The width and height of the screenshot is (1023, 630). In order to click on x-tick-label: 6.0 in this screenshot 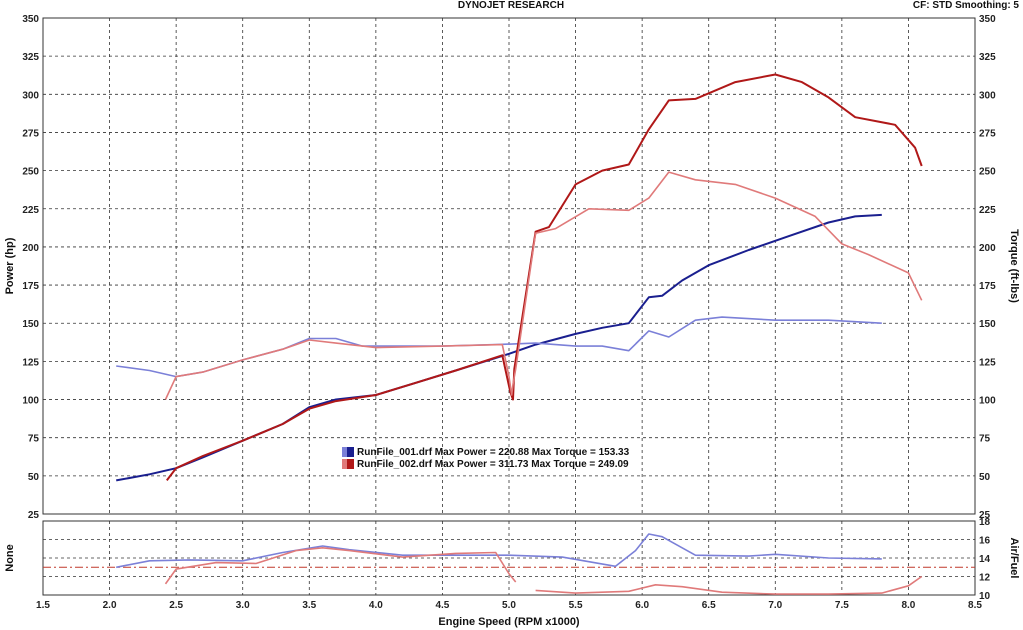, I will do `click(642, 605)`.